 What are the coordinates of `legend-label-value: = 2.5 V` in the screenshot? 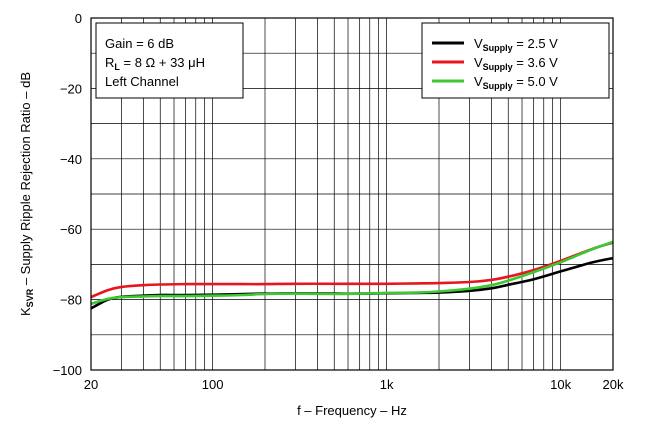 It's located at (535, 43).